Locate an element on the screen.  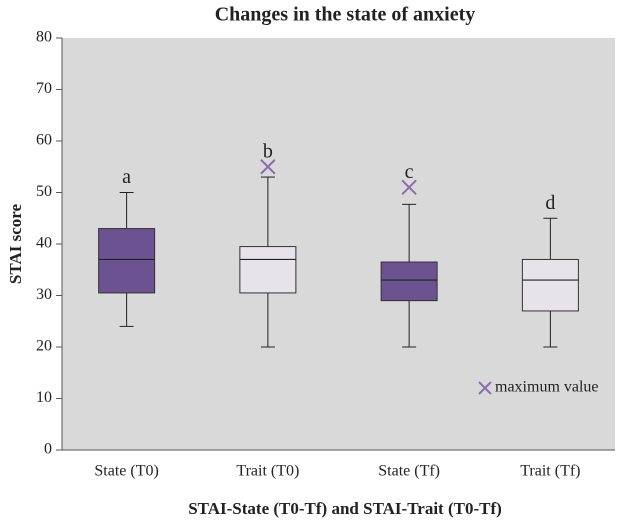
x-tick-label: State (Tf) is located at coordinates (409, 471).